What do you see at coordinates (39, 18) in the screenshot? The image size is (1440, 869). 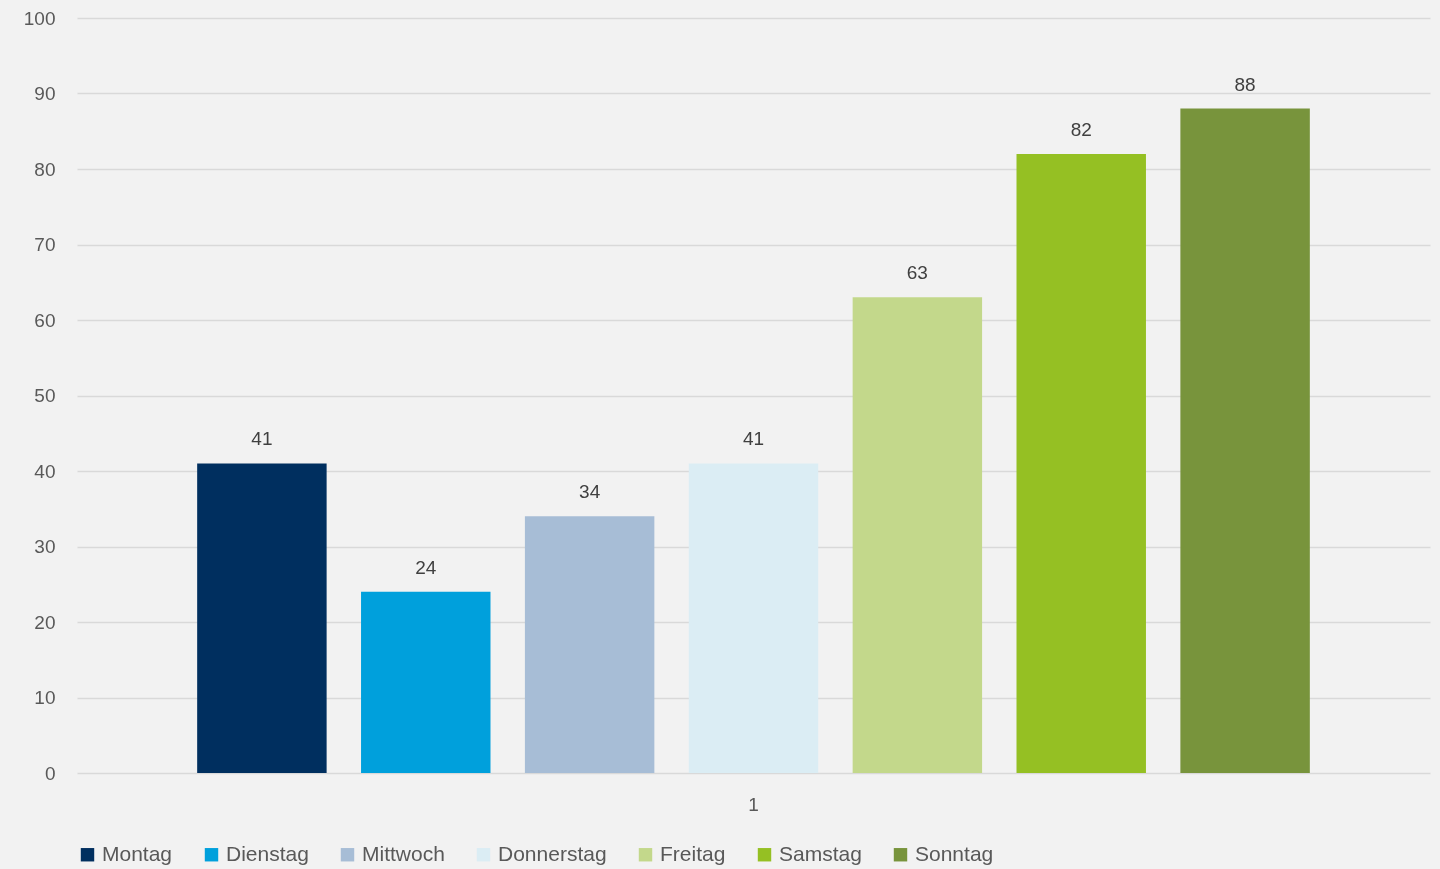 I see `y-tick-label: 100` at bounding box center [39, 18].